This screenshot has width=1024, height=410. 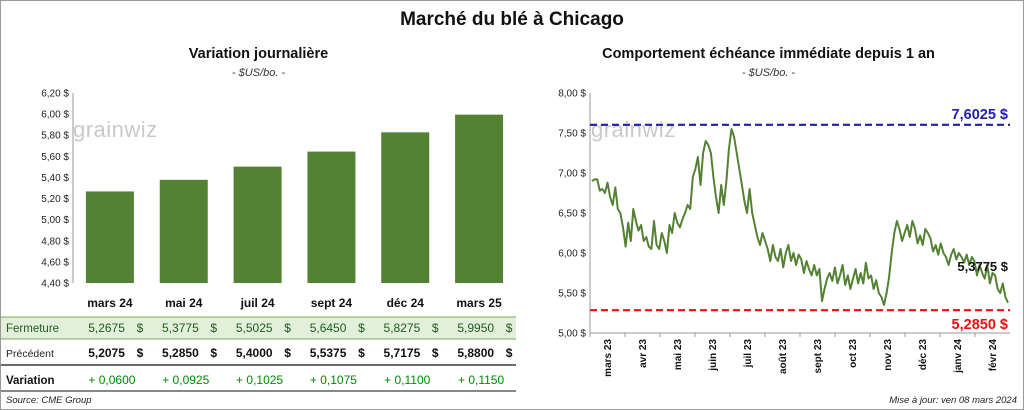 I want to click on x-tick-label: sept 23, so click(x=818, y=356).